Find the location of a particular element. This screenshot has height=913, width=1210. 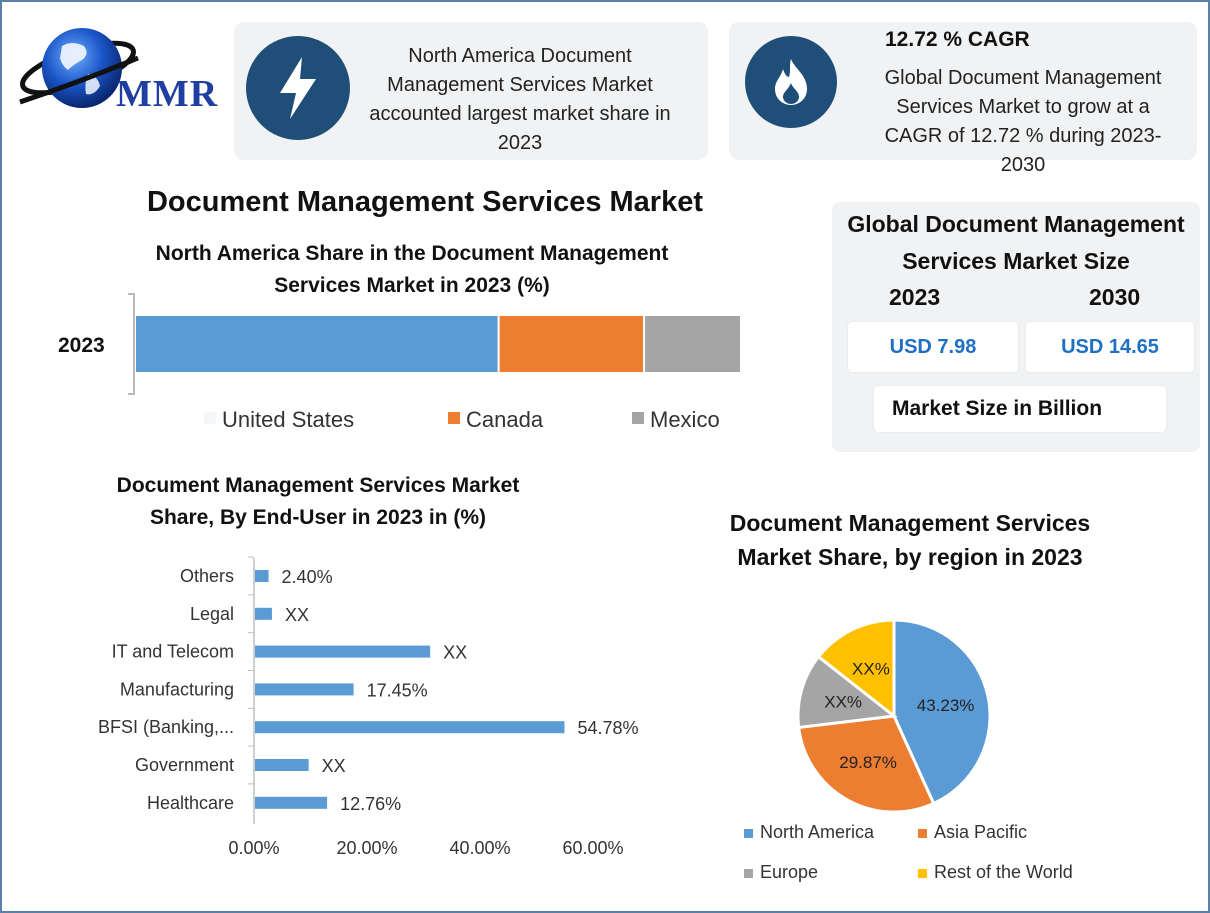

end-user-category-label: Legal is located at coordinates (212, 614).